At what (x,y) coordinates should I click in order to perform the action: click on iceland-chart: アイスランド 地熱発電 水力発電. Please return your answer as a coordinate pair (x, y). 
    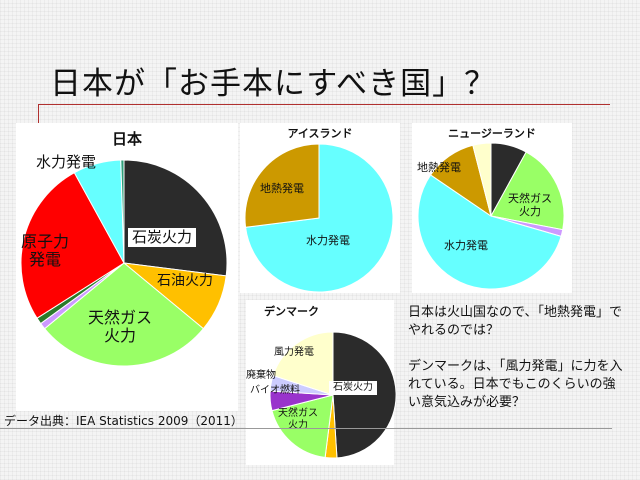
    Looking at the image, I should click on (320, 208).